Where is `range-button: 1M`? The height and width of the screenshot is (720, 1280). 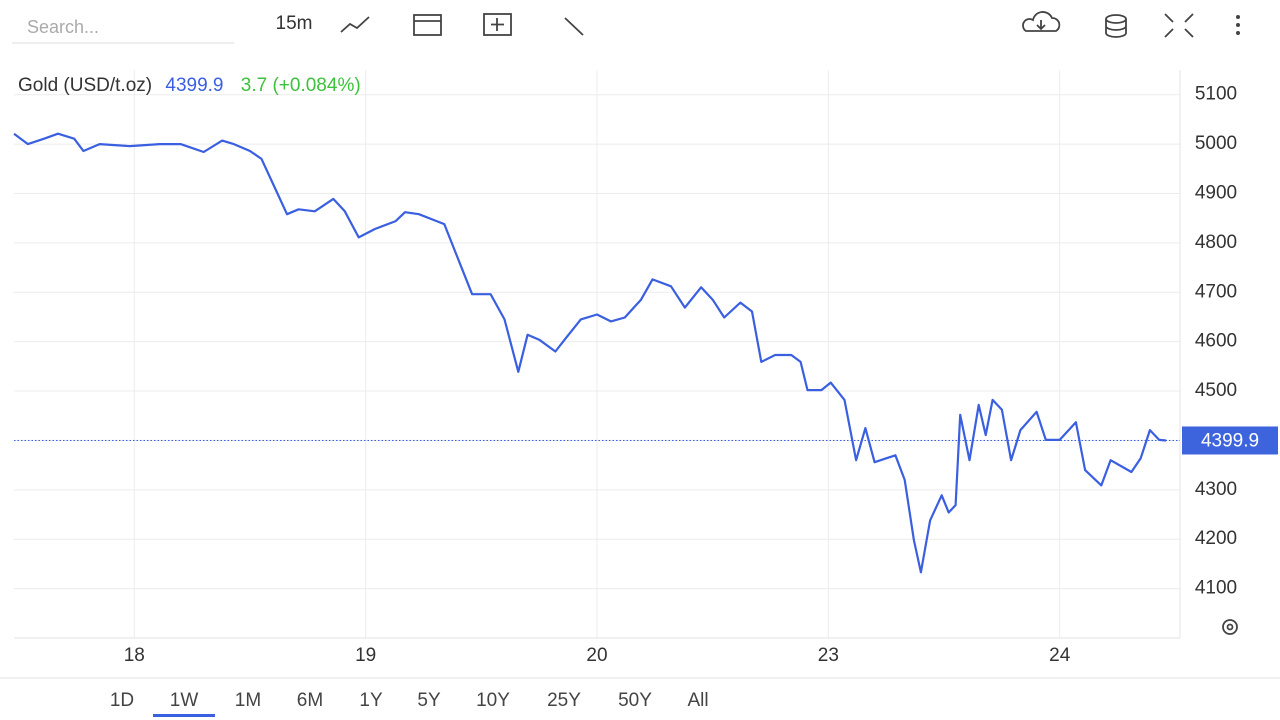 range-button: 1M is located at coordinates (248, 700).